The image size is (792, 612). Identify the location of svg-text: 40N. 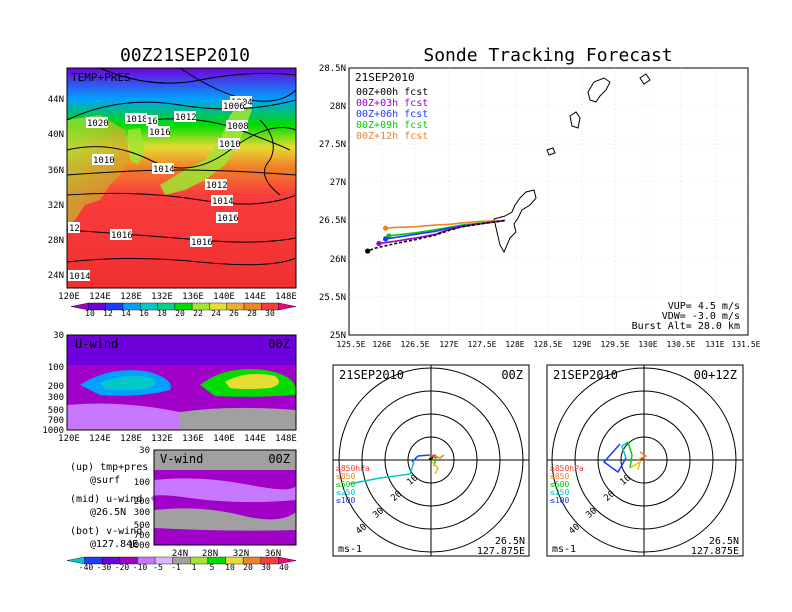
(56, 135).